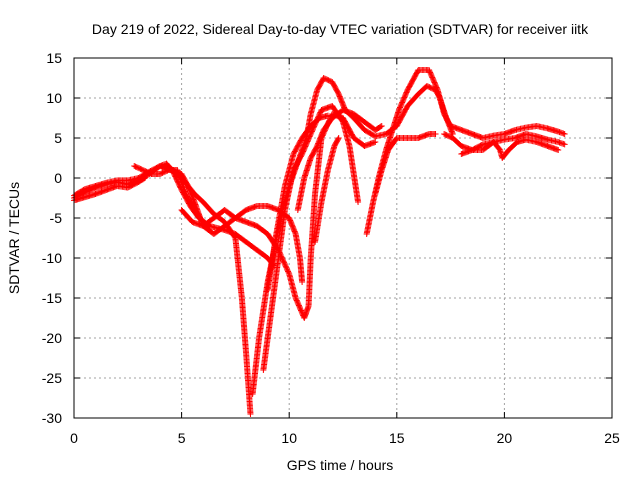  What do you see at coordinates (52, 338) in the screenshot?
I see `y-tick-label: -20` at bounding box center [52, 338].